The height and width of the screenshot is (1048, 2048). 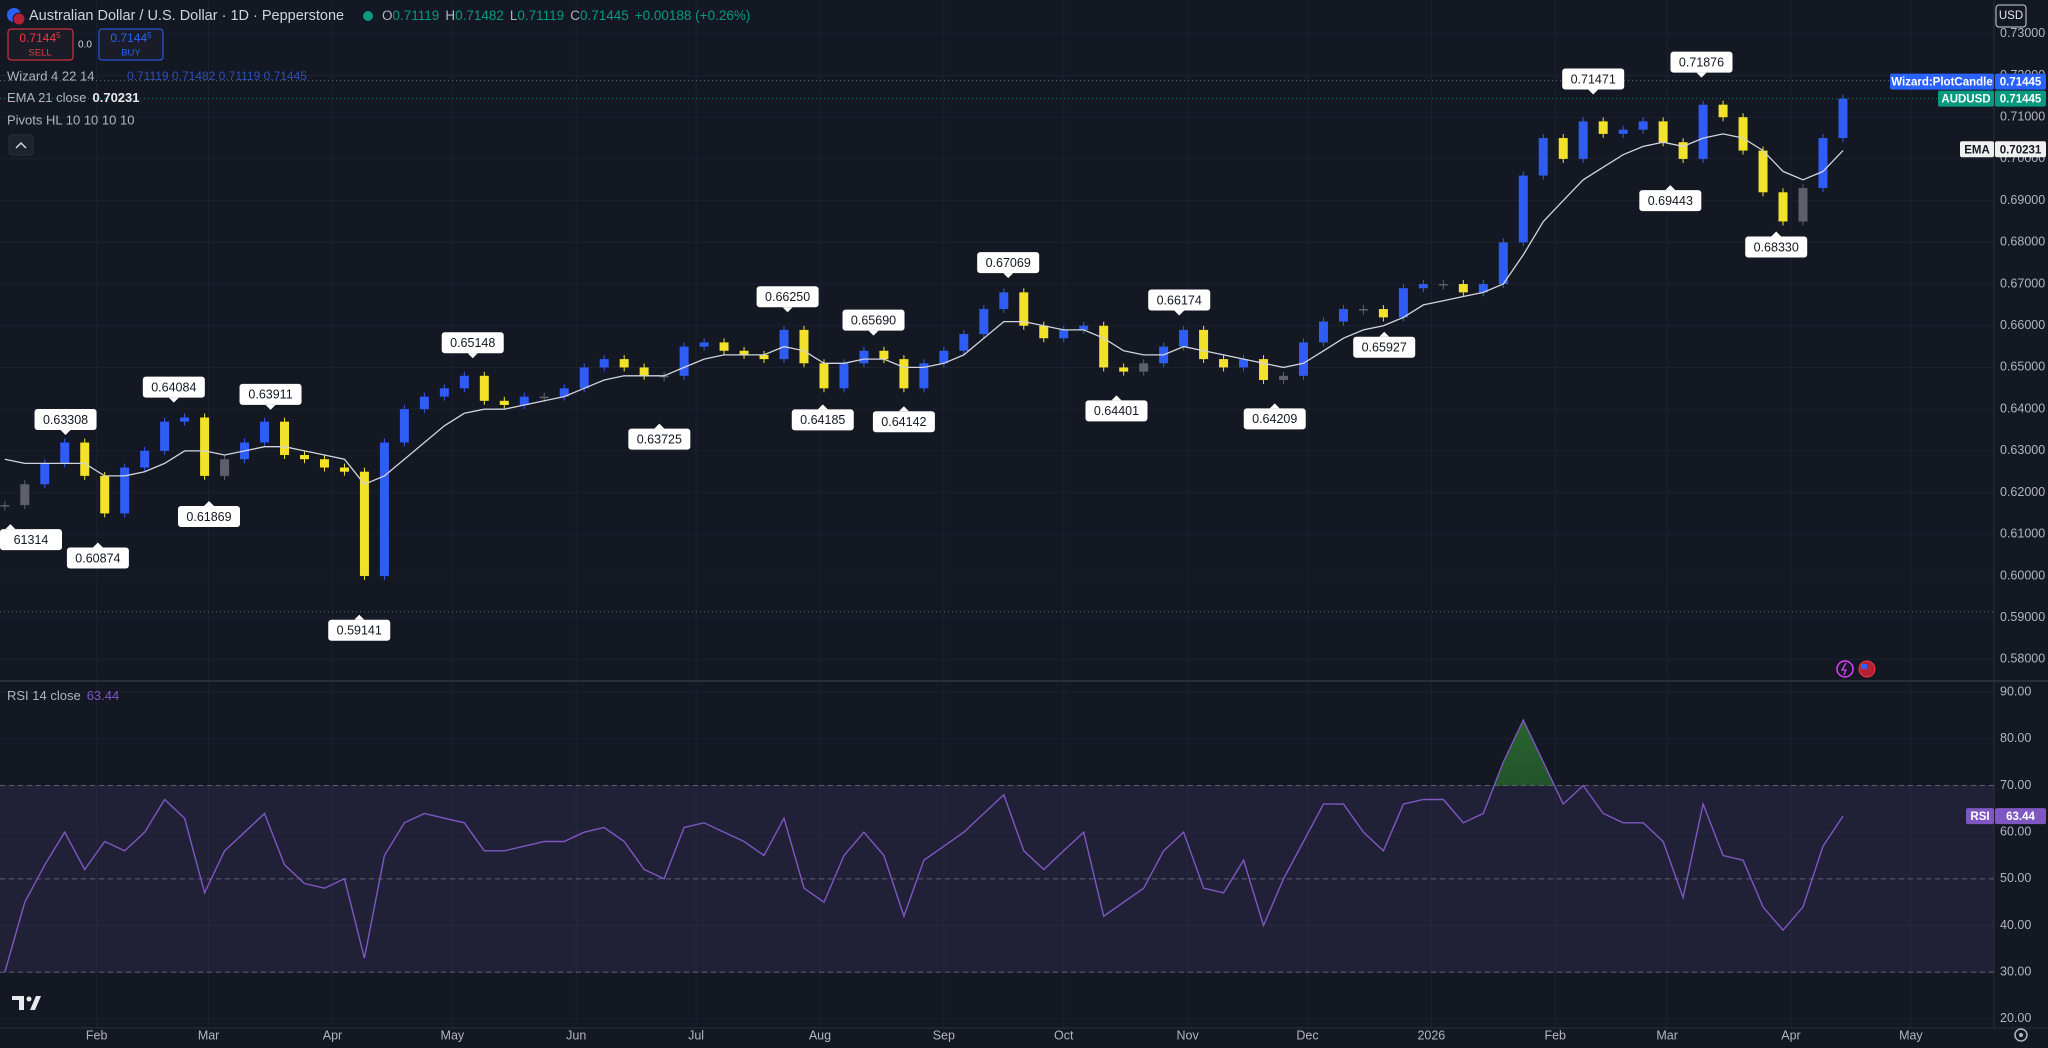 What do you see at coordinates (58, 35) in the screenshot?
I see `sell-price-sup: 5` at bounding box center [58, 35].